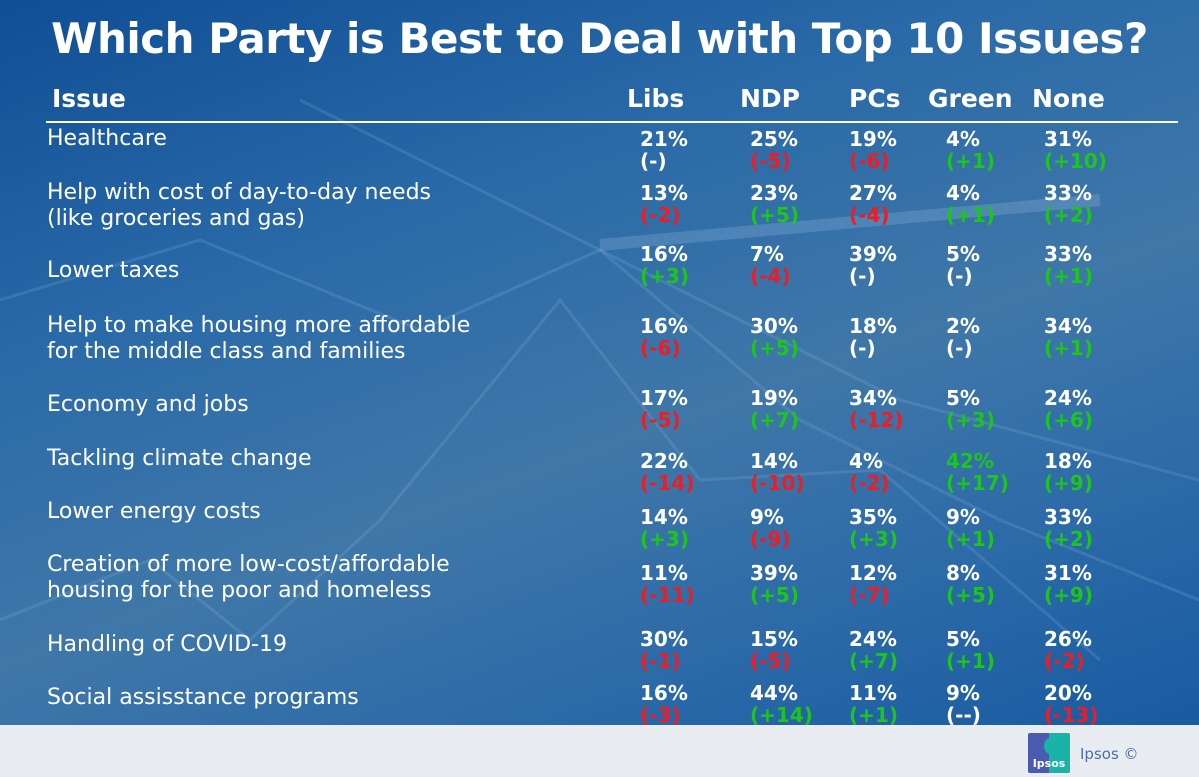  What do you see at coordinates (660, 215) in the screenshot?
I see `change-value: (-2)` at bounding box center [660, 215].